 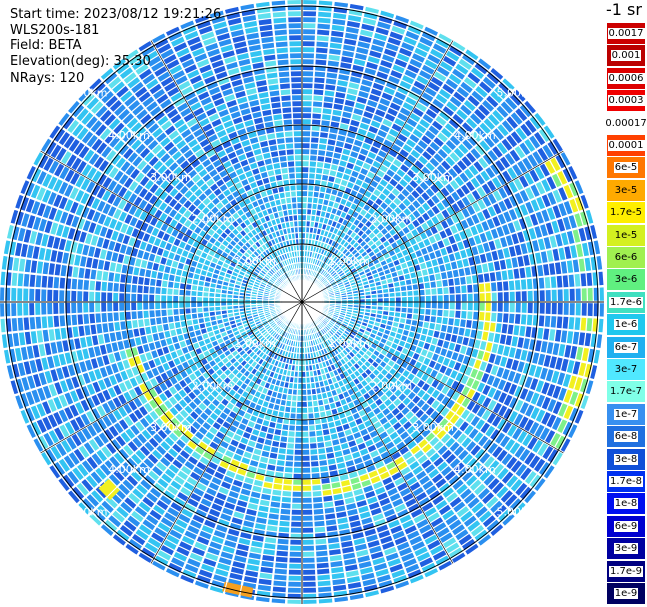 What do you see at coordinates (626, 414) in the screenshot?
I see `colorbar-tick-17: 1e-7` at bounding box center [626, 414].